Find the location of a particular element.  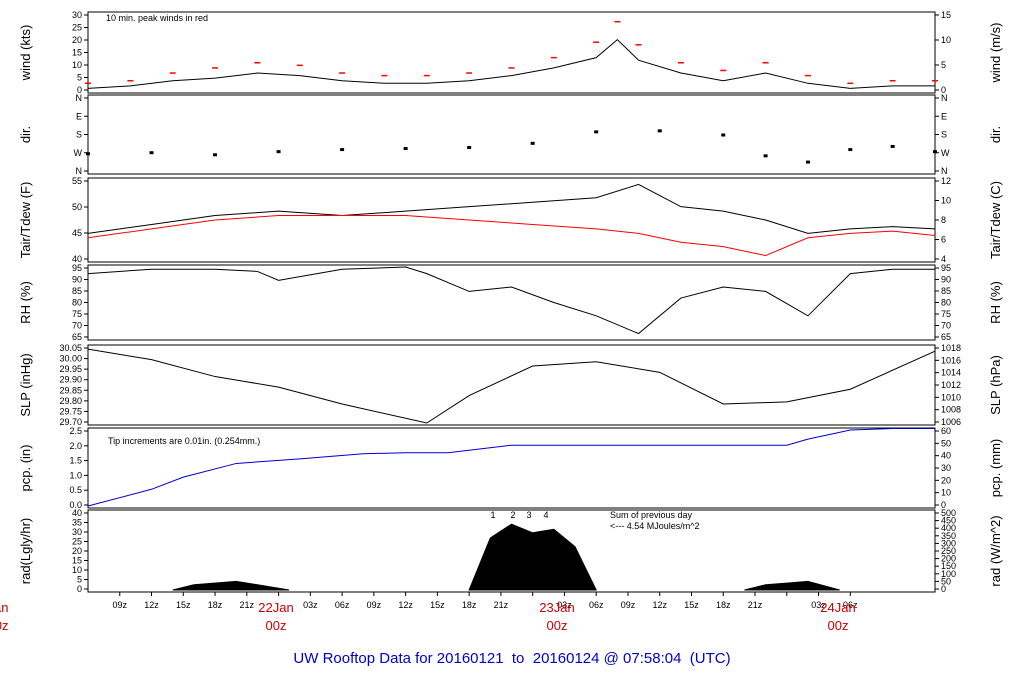

xtick-label-18z: 18z is located at coordinates (469, 605).